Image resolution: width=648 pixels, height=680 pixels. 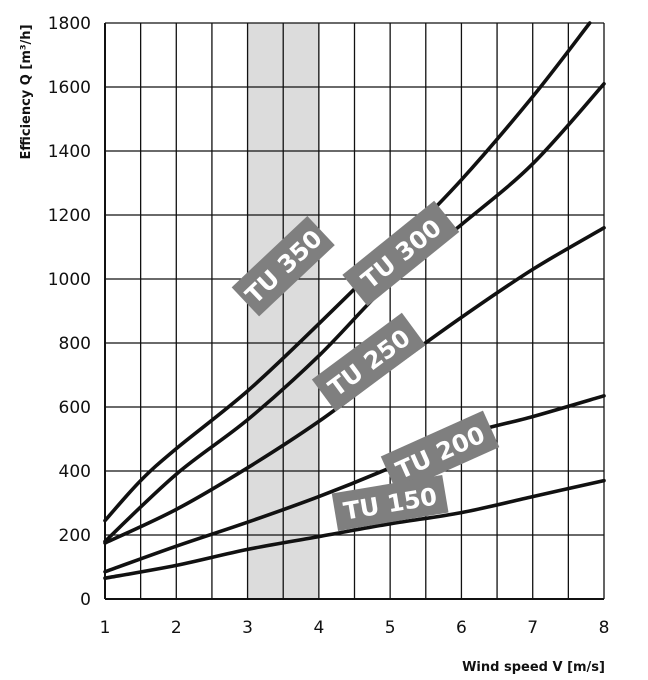 What do you see at coordinates (69, 24) in the screenshot?
I see `y-tick-label: 1800` at bounding box center [69, 24].